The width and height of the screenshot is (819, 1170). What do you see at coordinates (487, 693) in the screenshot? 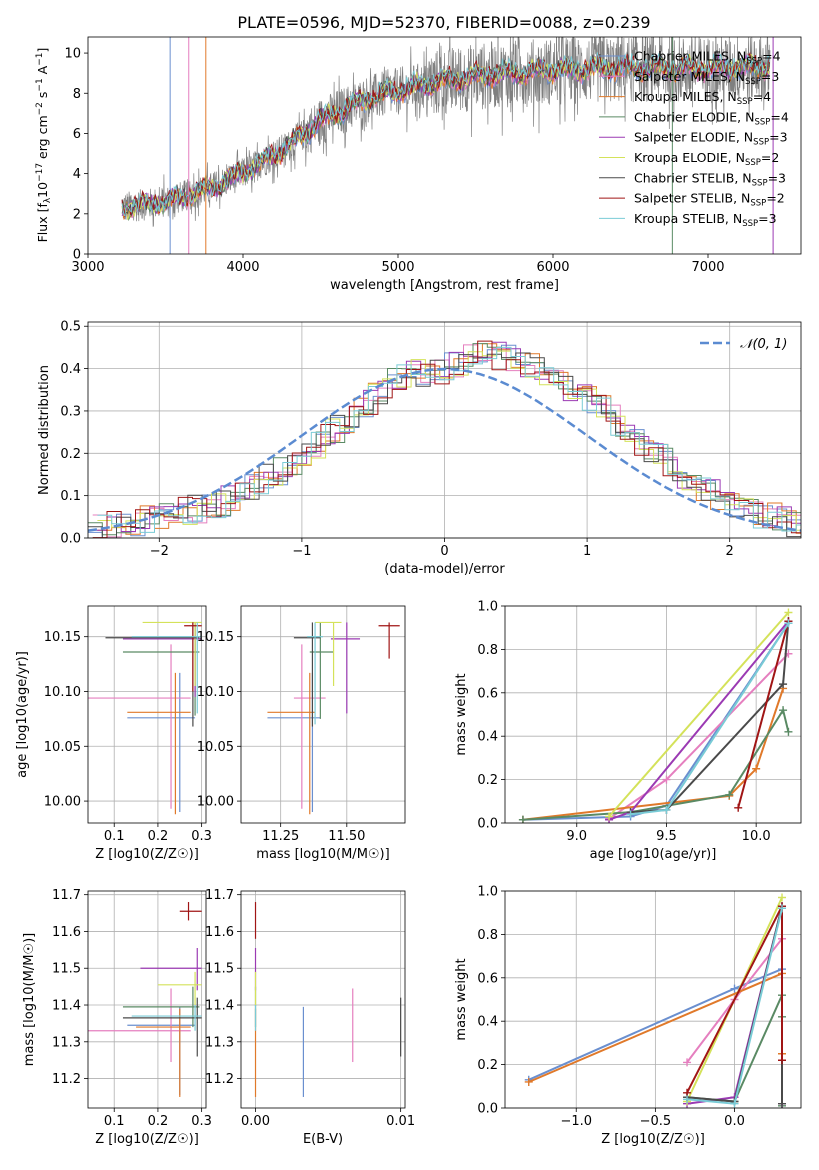
I see `y-tick-label: 0.6` at bounding box center [487, 693].